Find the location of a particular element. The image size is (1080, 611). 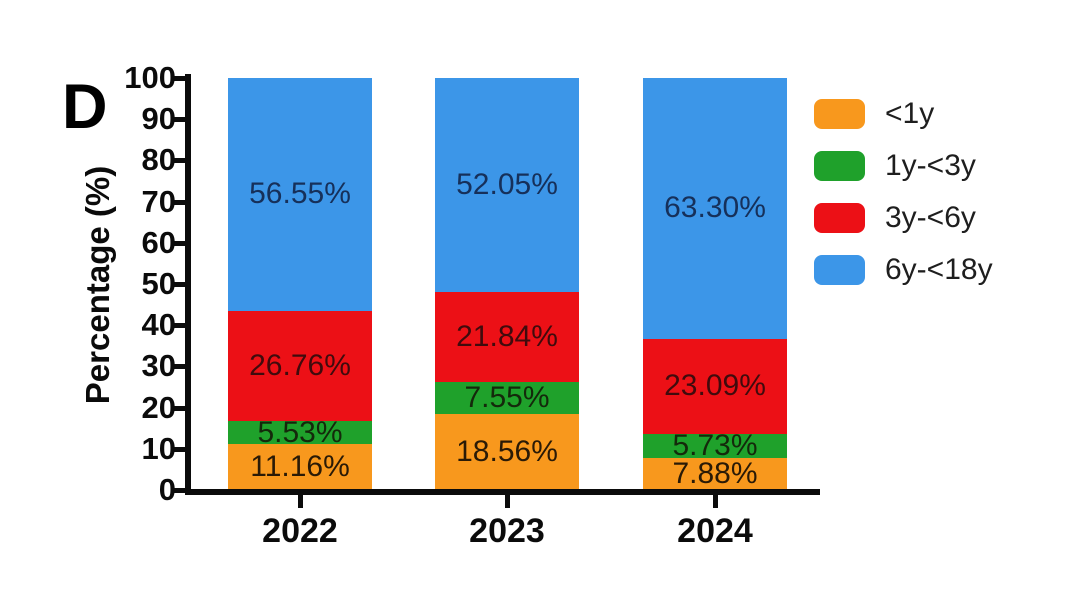

bar-segment-2022-6y-<18y: 56.55% is located at coordinates (300, 194).